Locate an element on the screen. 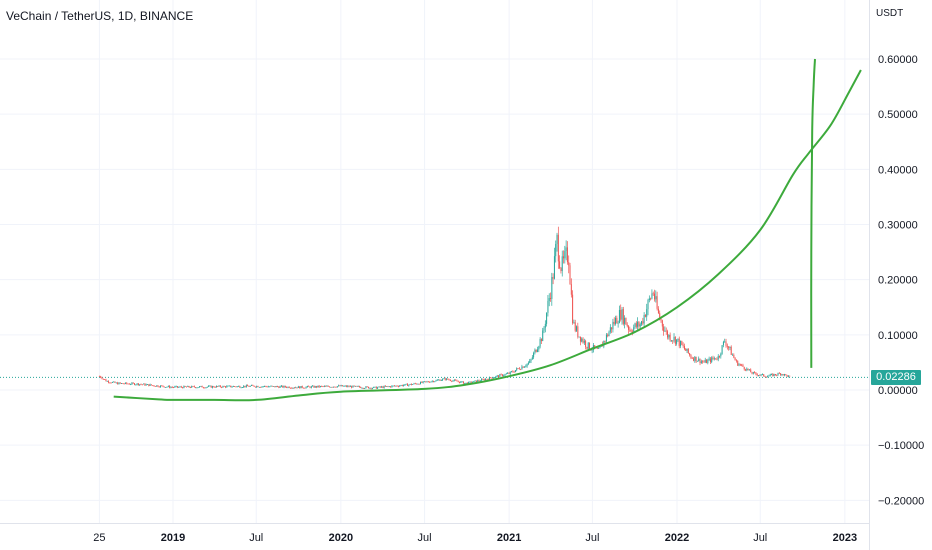 Image resolution: width=932 pixels, height=550 pixels. y-tick-label: 0.10000 is located at coordinates (898, 336).